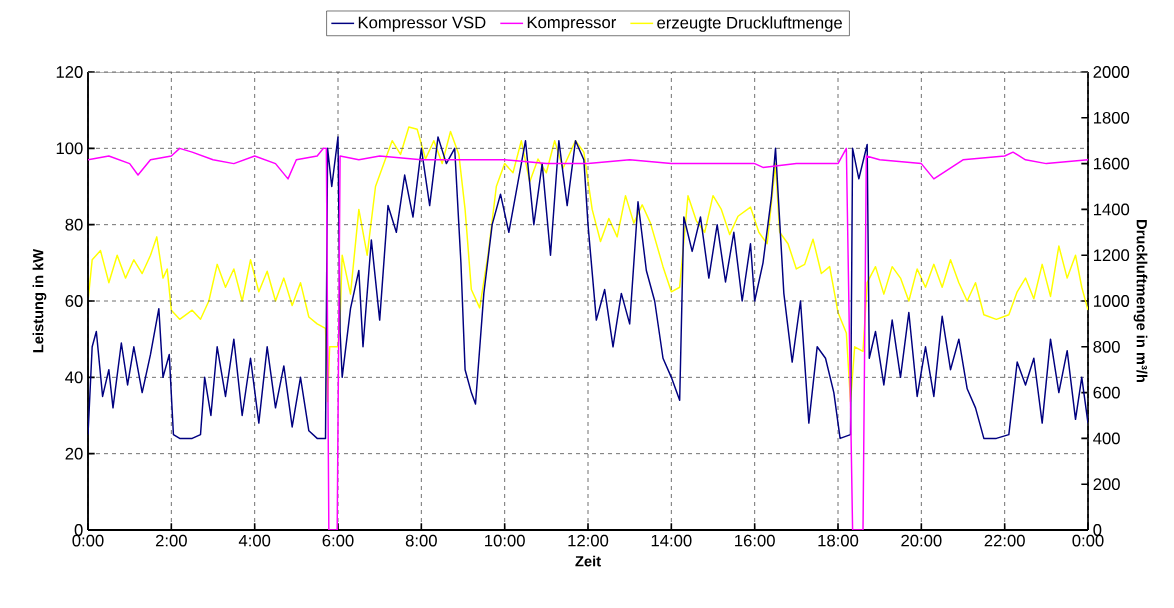 This screenshot has height=608, width=1174. I want to click on legend-label: Kompressor VSD, so click(422, 24).